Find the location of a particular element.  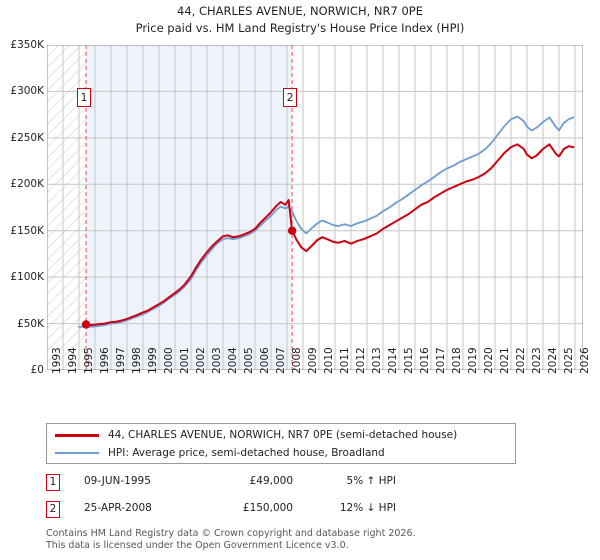

y-axis-tick-label: £350K is located at coordinates (27, 45).